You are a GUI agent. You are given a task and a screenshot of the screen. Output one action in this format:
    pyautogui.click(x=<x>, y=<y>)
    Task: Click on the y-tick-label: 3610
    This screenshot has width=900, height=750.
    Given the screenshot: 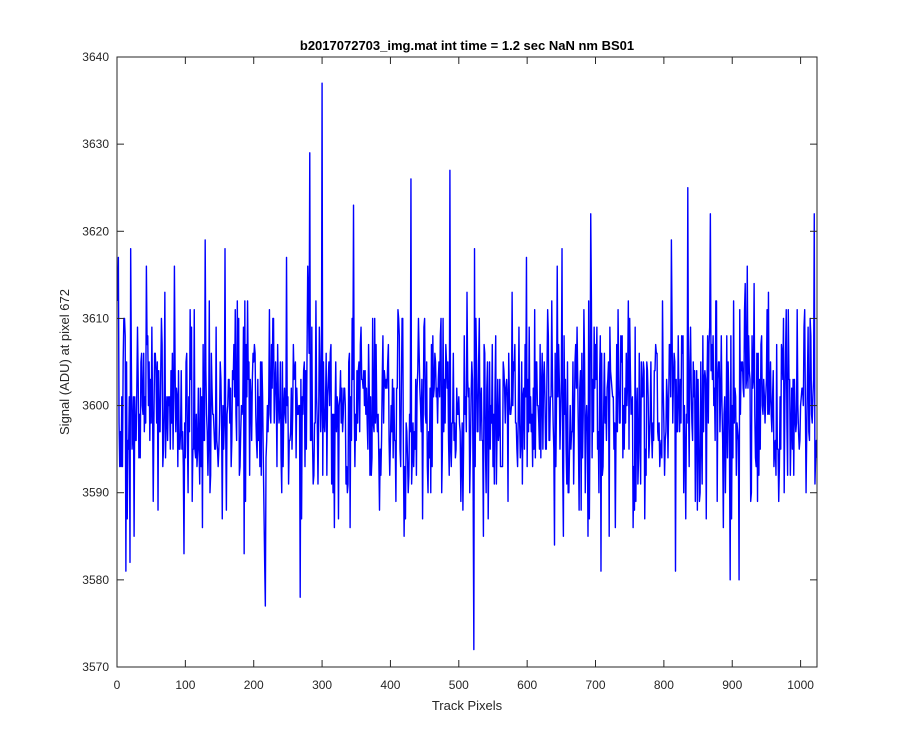 What is the action you would take?
    pyautogui.click(x=95, y=318)
    